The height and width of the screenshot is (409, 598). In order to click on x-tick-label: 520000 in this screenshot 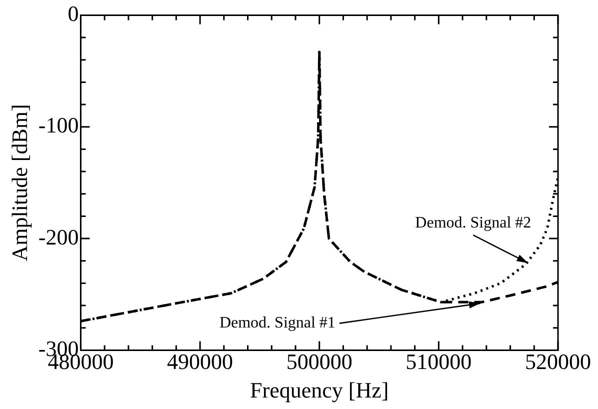, I will do `click(558, 361)`.